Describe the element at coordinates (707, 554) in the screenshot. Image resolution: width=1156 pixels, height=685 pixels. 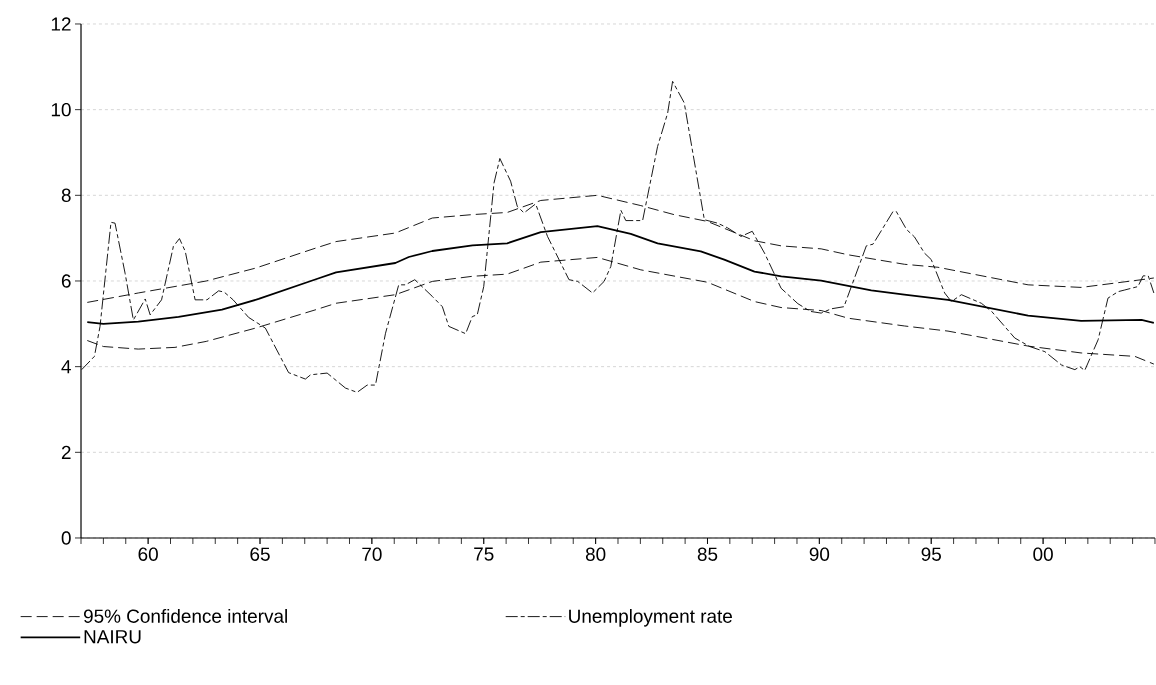
I see `x-tick-label: 85` at that location.